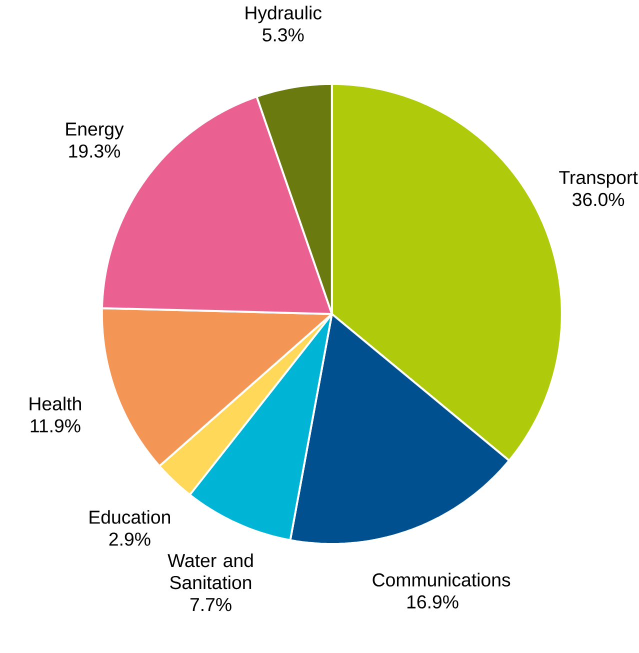 The height and width of the screenshot is (653, 639). Describe the element at coordinates (55, 425) in the screenshot. I see `data-label: 11.9%` at that location.